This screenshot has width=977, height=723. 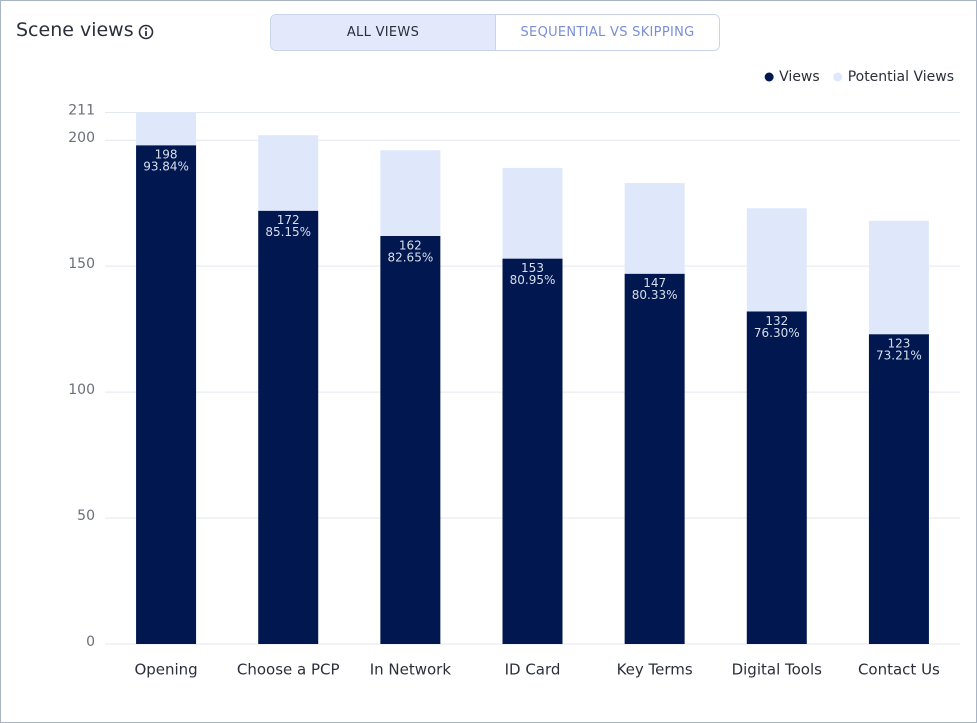 I want to click on percent-label: 76.30%, so click(x=777, y=333).